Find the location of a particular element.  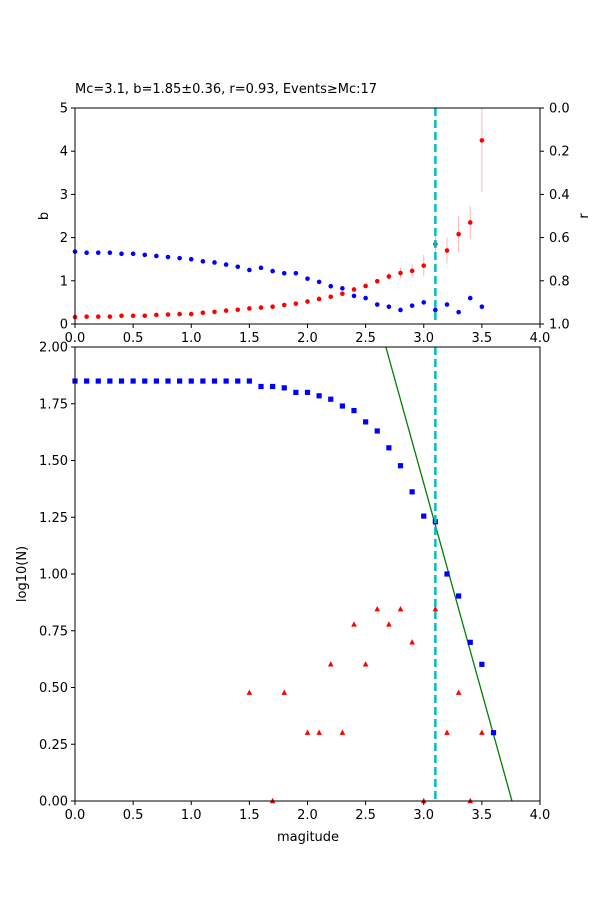

bottom-x-tick-label: 2.0 is located at coordinates (307, 815).